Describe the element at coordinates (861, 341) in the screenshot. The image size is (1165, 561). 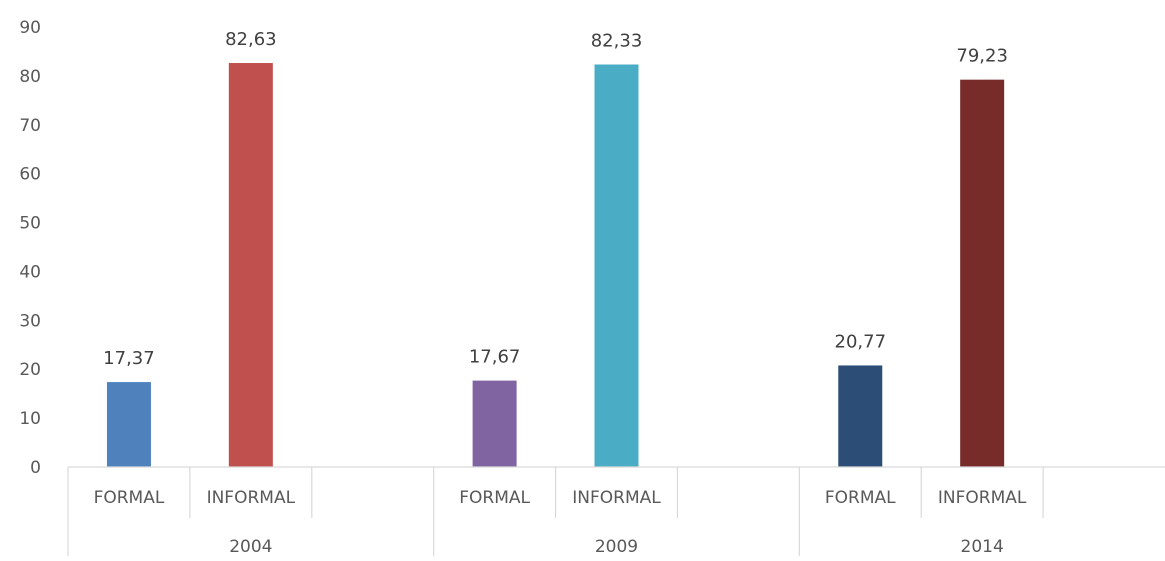
I see `data-label: 20,77` at that location.